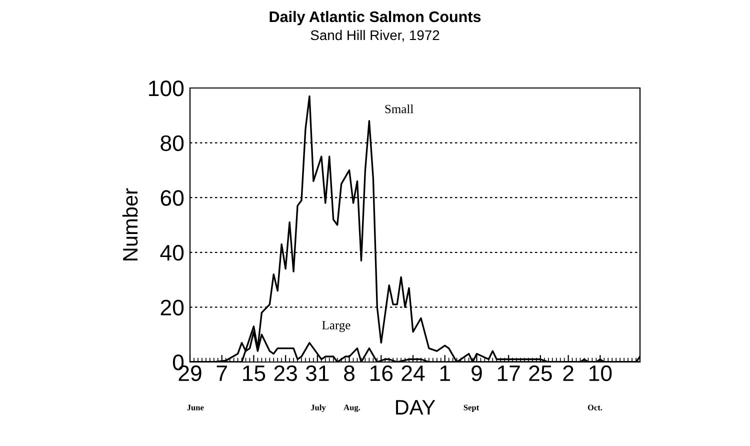 This screenshot has height=446, width=750. Describe the element at coordinates (336, 326) in the screenshot. I see `series-label: Large` at that location.